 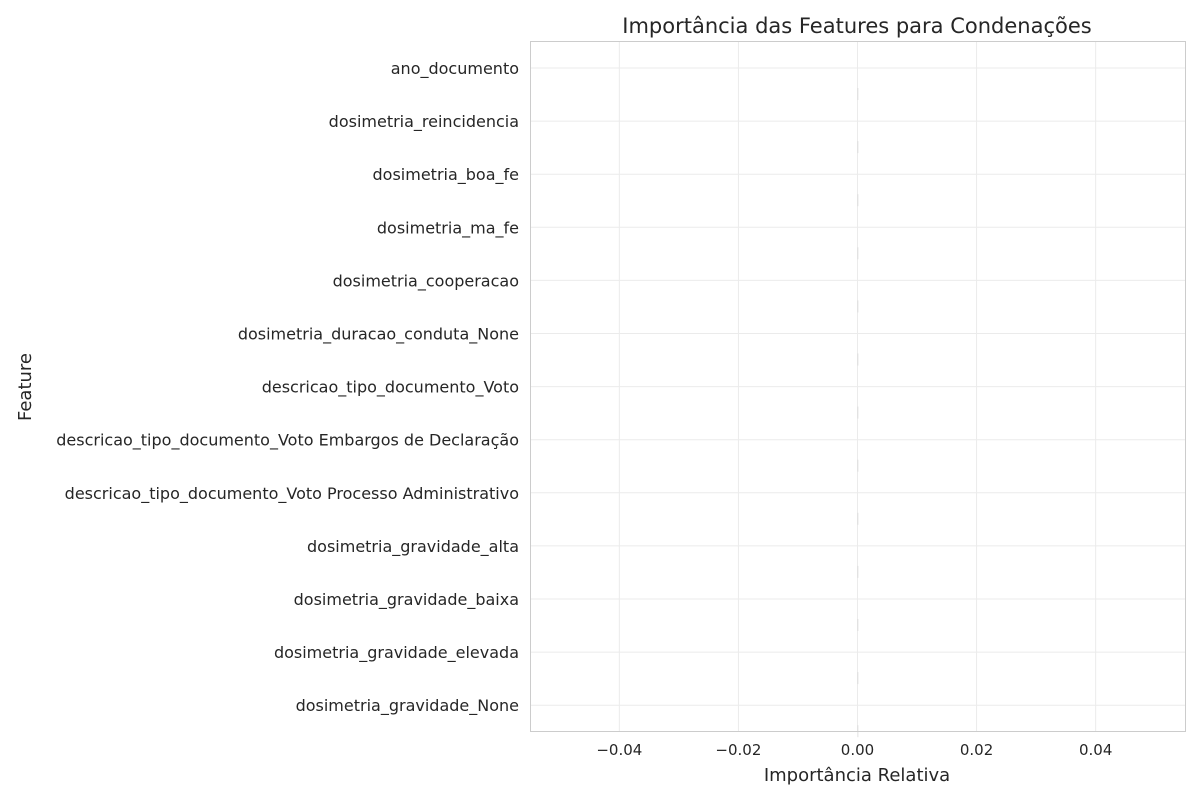 I want to click on bars-layer, so click(x=858, y=413).